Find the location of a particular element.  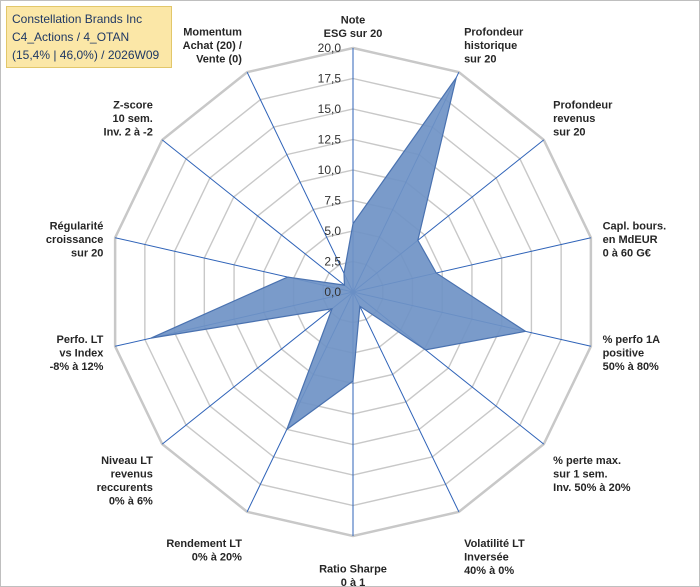

axis-label-10-line-3: reccurents is located at coordinates (125, 488).